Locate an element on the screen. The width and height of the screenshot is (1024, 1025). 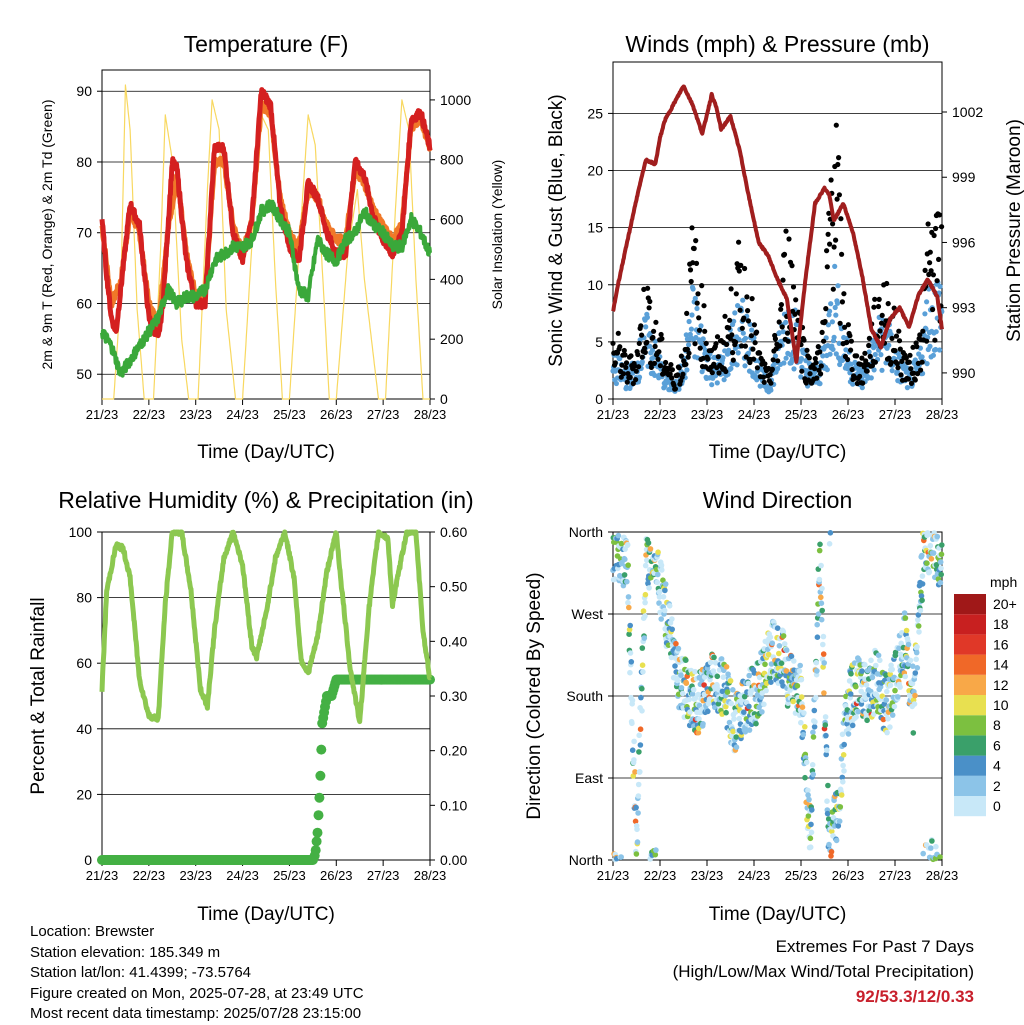
legend-label-5: 10 is located at coordinates (1001, 705).